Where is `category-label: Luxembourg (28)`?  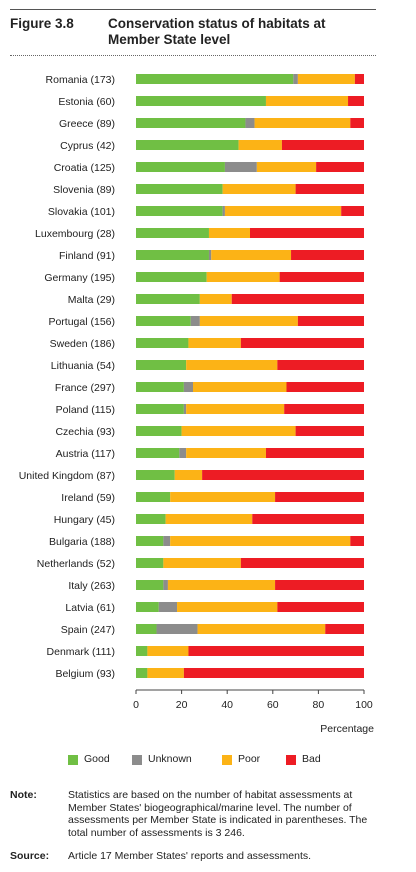 category-label: Luxembourg (28) is located at coordinates (75, 234).